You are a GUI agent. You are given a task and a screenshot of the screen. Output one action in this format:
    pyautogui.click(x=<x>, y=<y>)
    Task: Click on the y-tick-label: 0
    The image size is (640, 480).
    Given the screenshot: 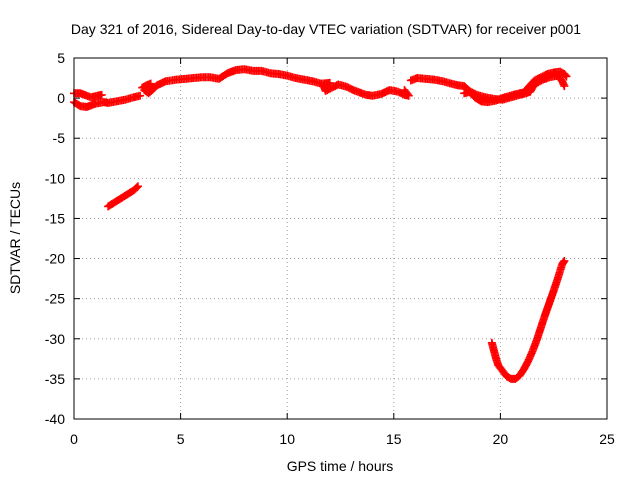 What is the action you would take?
    pyautogui.click(x=61, y=98)
    